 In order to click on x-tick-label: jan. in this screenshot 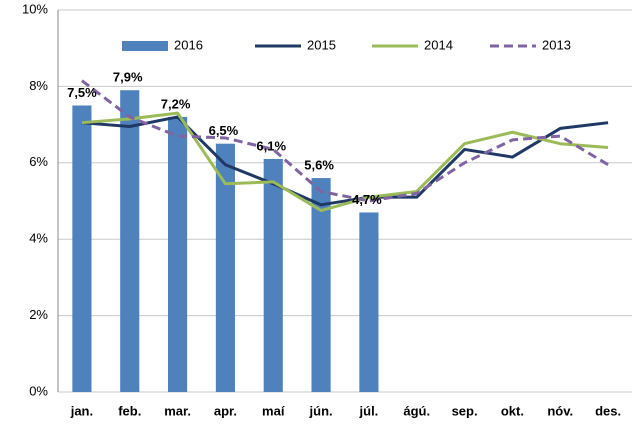, I will do `click(81, 410)`.